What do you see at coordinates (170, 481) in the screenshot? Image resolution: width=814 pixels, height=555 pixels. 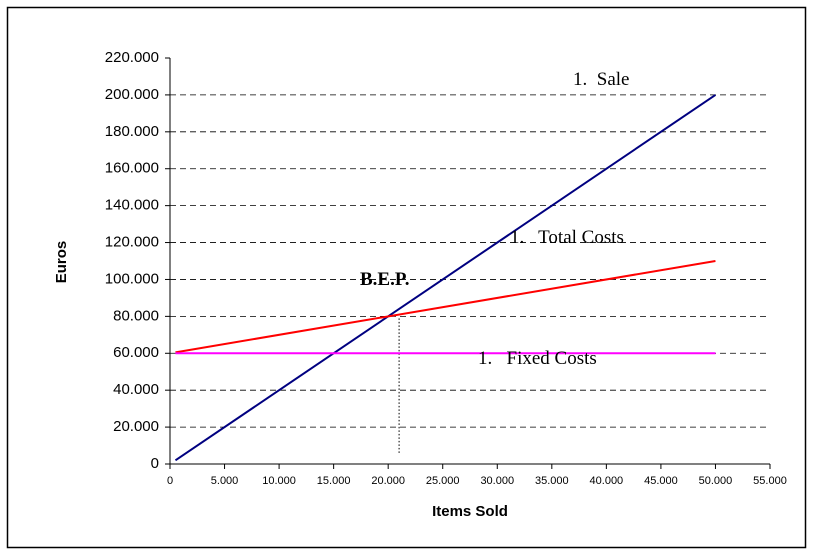 I see `x-tick-label: 0` at bounding box center [170, 481].